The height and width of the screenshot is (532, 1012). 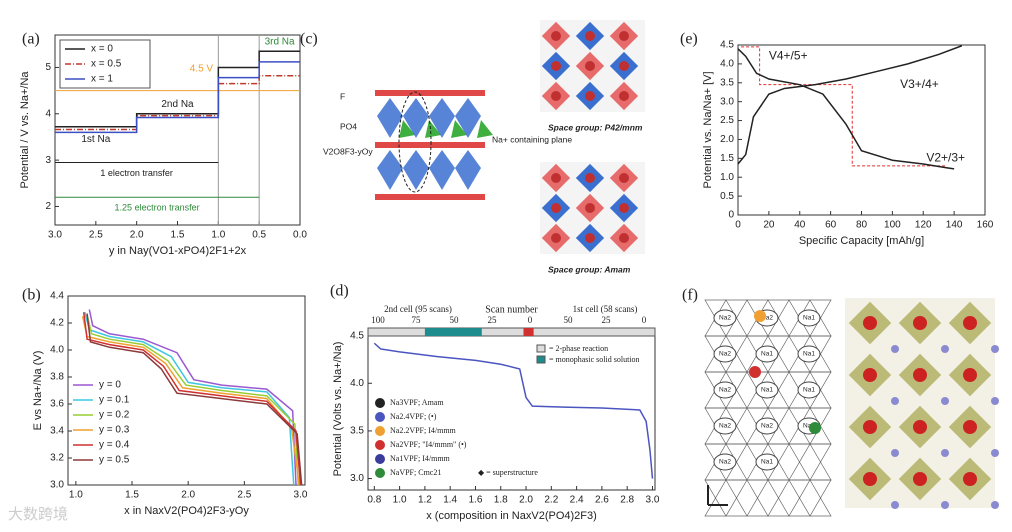 What do you see at coordinates (605, 309) in the screenshot?
I see `cell-label: 1st cell (58 scans)` at bounding box center [605, 309].